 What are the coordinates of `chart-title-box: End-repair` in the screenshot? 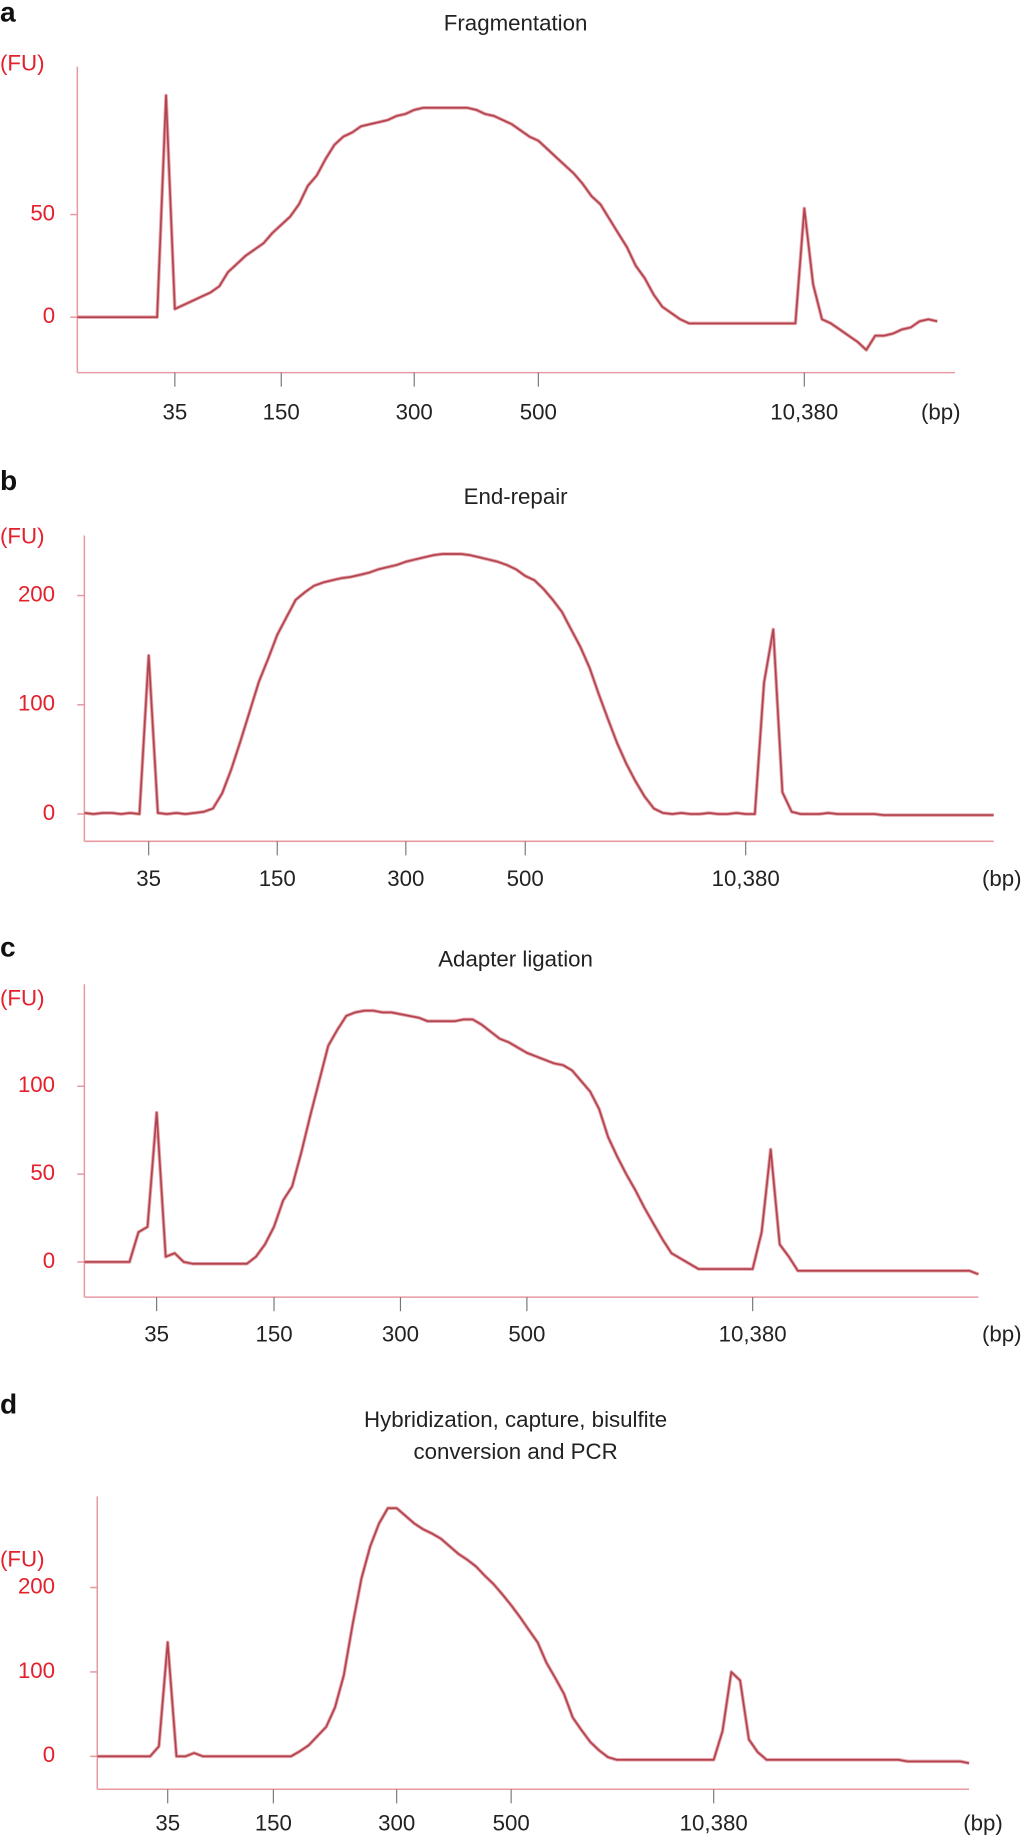 It's located at (515, 497).